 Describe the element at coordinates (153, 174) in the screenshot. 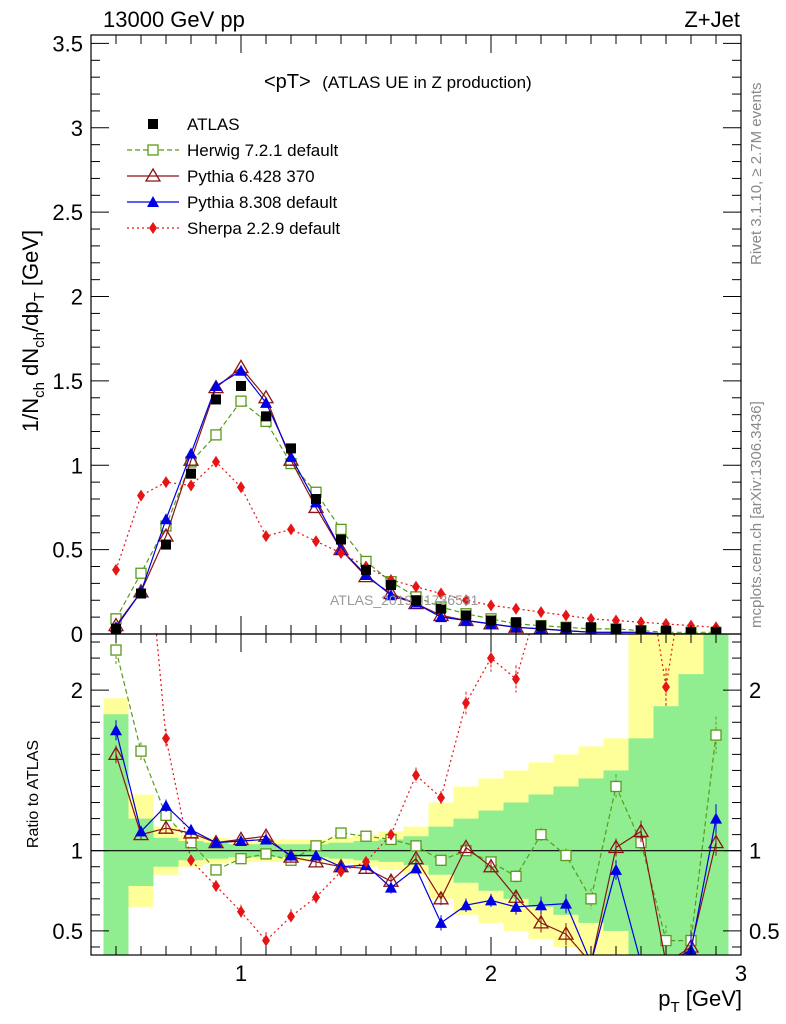

I see `legend-pythia6-marker` at that location.